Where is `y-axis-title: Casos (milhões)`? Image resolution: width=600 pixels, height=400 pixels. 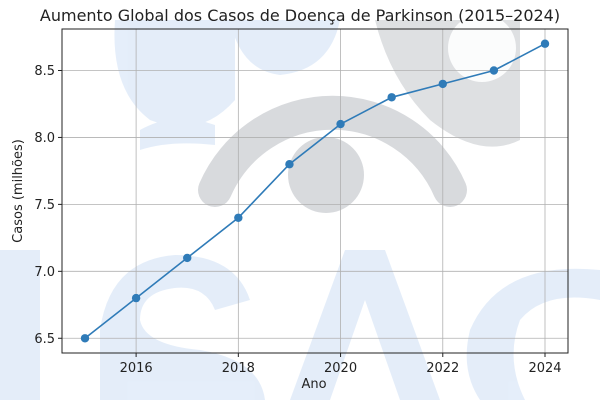
y-axis-title: Casos (milhões) is located at coordinates (18, 191).